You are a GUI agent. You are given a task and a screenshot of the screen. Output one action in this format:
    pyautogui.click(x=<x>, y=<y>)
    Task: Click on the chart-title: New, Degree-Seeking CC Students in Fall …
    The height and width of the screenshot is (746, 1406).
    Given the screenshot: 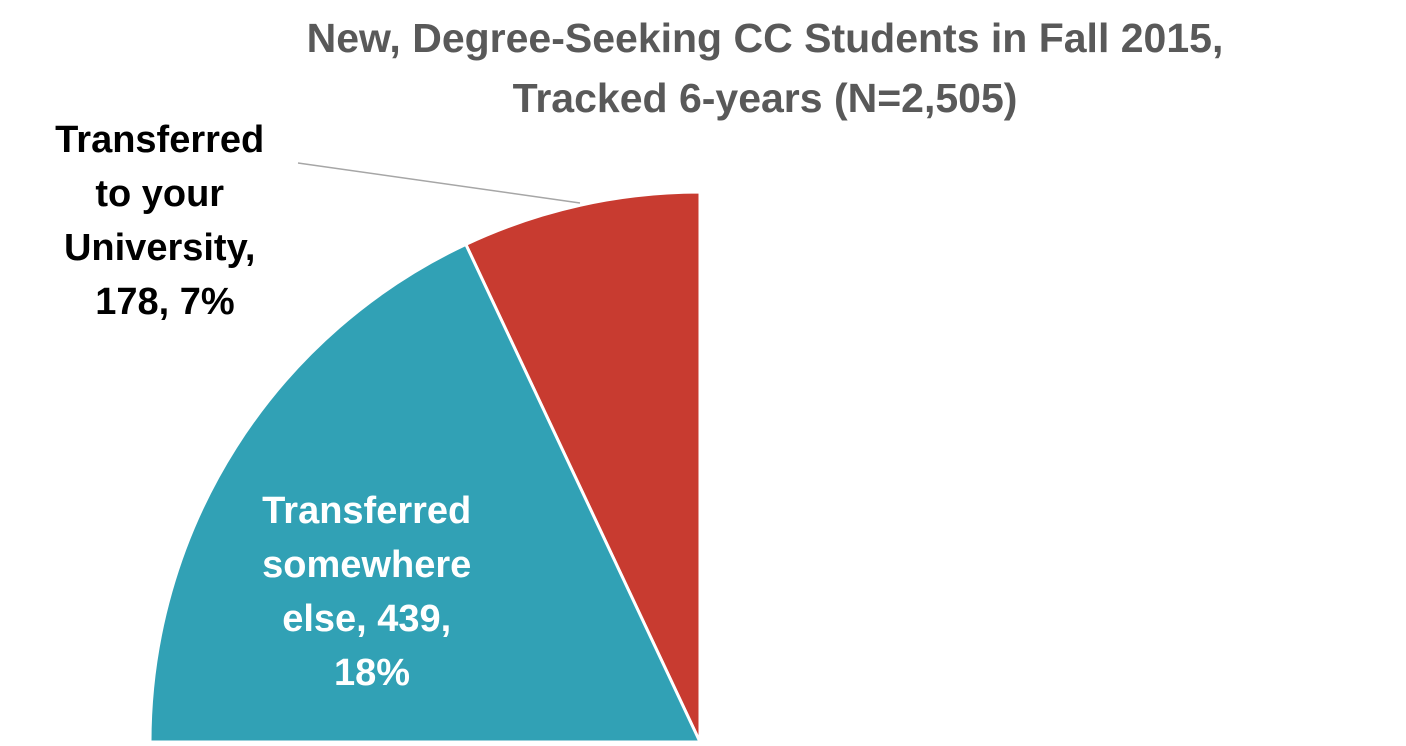 What is the action you would take?
    pyautogui.click(x=765, y=38)
    